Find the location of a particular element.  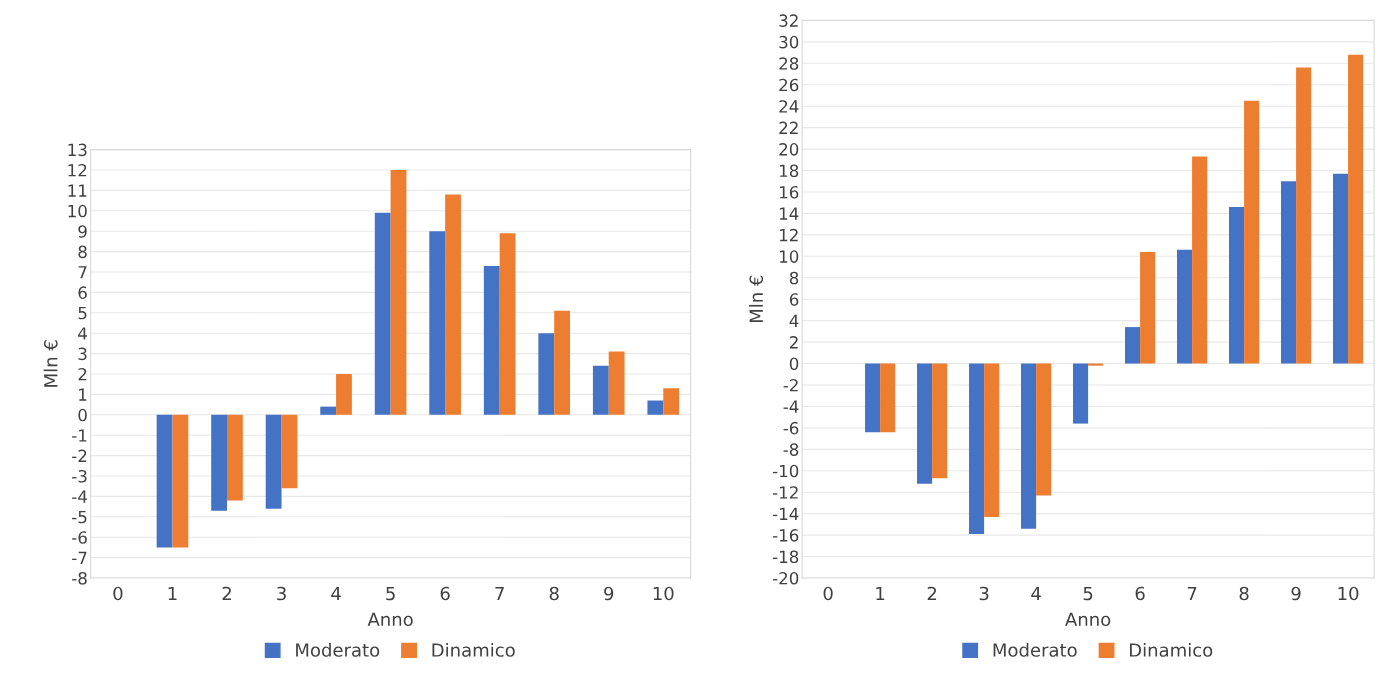

y-tick-label: 14 is located at coordinates (789, 213).